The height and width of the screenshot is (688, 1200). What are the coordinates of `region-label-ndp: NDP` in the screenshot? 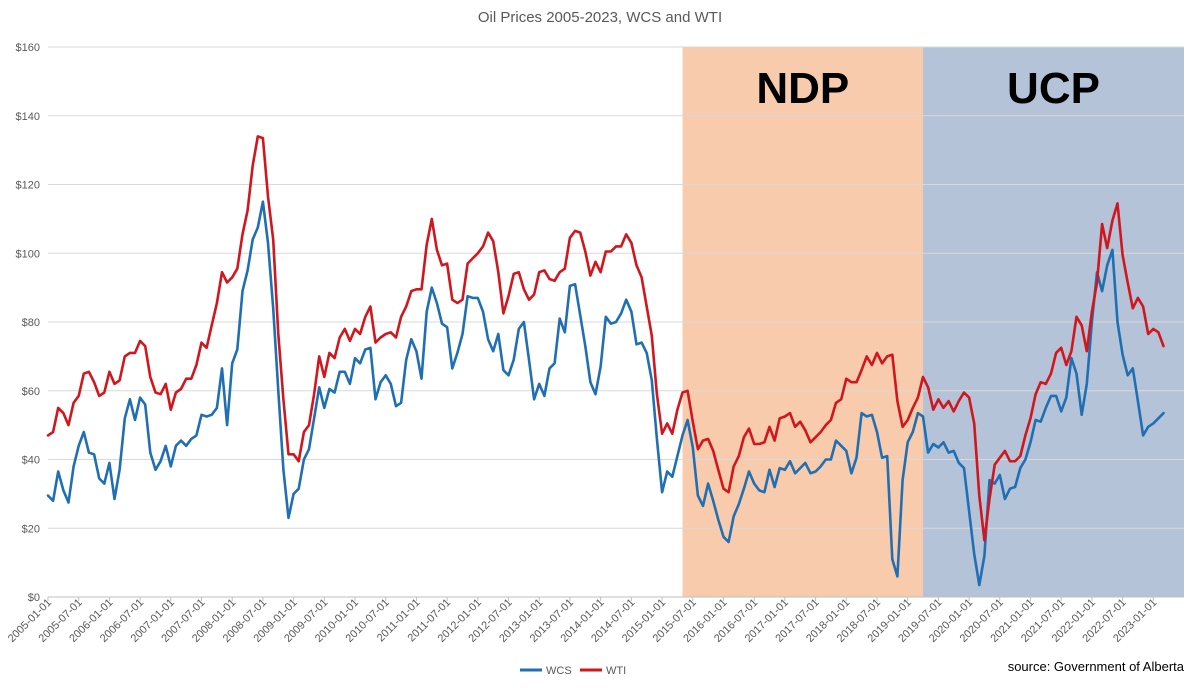 It's located at (802, 88).